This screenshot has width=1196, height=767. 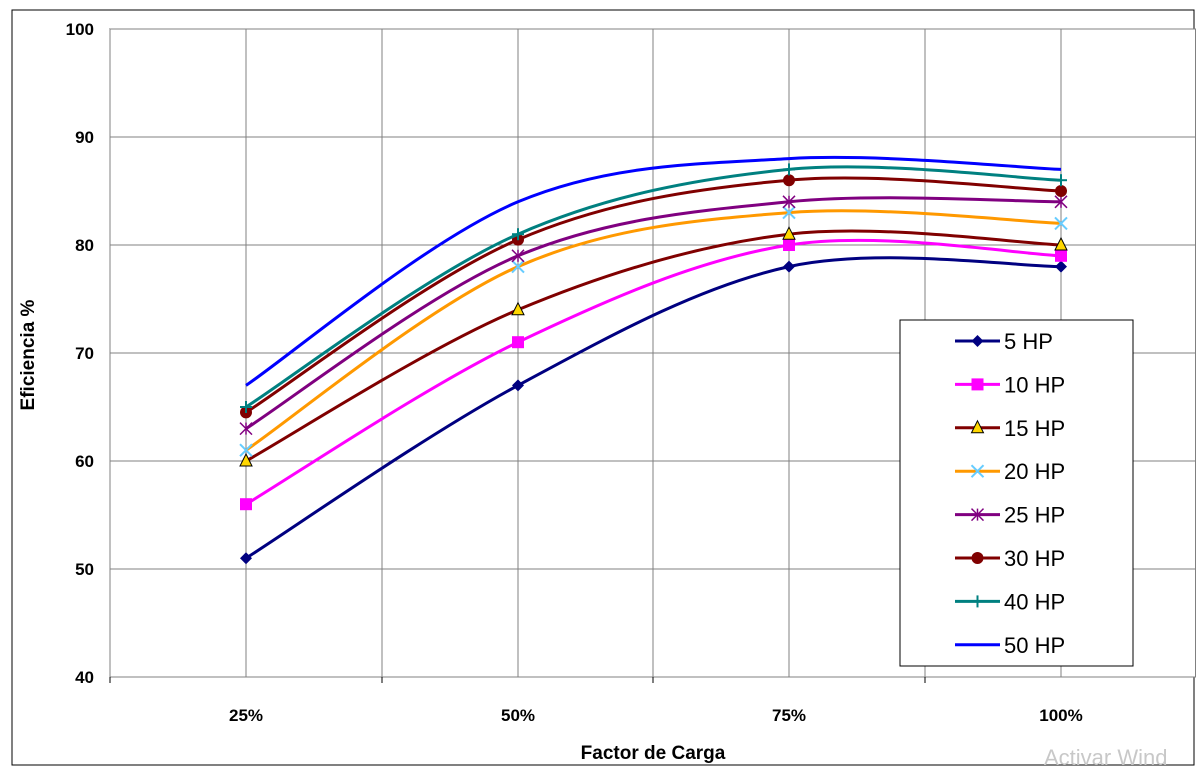 What do you see at coordinates (28, 354) in the screenshot?
I see `y-axis-title: Eficiencia %` at bounding box center [28, 354].